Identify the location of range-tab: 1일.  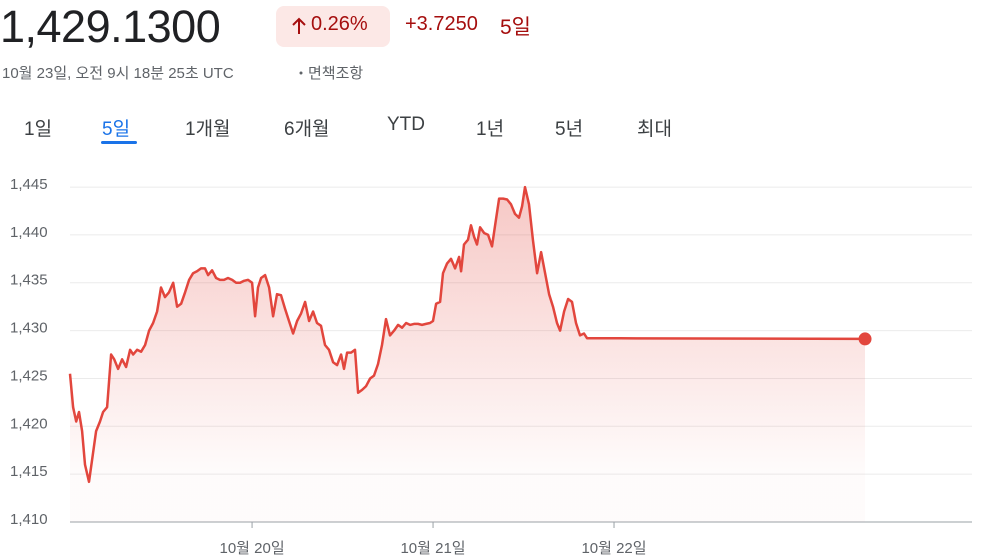
(38, 129).